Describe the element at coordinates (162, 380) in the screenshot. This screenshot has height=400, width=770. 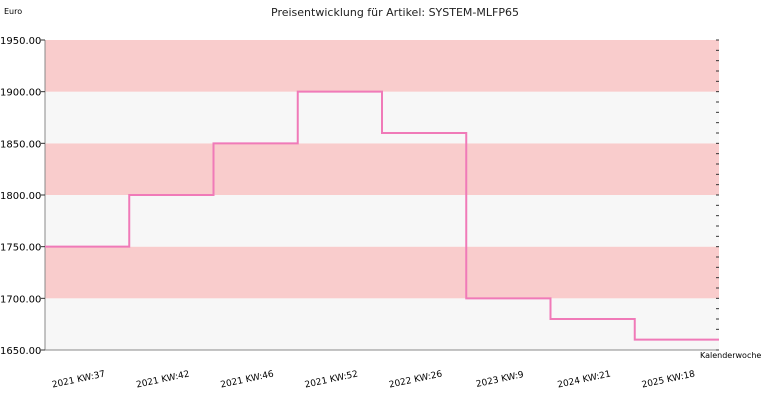
I see `x-tick-label: 2021 KW:42` at that location.